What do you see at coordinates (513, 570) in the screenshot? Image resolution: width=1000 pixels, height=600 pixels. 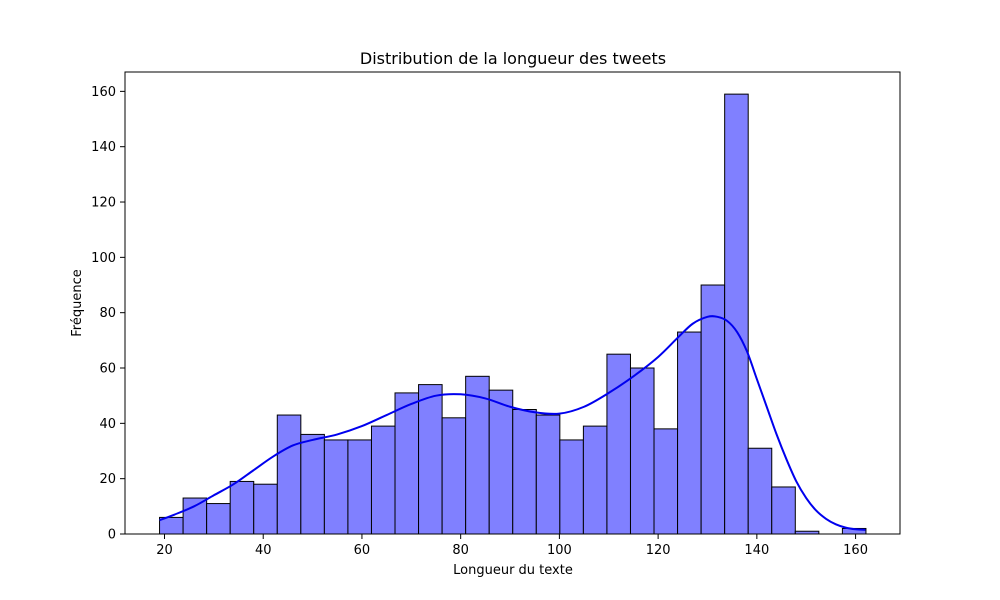 I see `x-axis-title: Longueur du texte` at bounding box center [513, 570].